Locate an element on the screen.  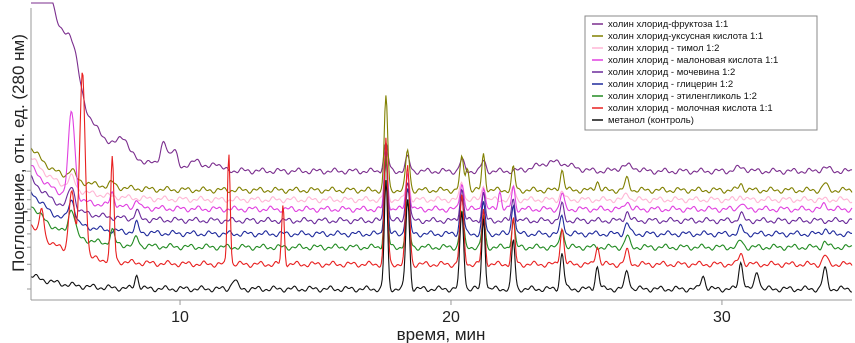
legend-label: холин хлорид - тимол 1:2 is located at coordinates (663, 48).